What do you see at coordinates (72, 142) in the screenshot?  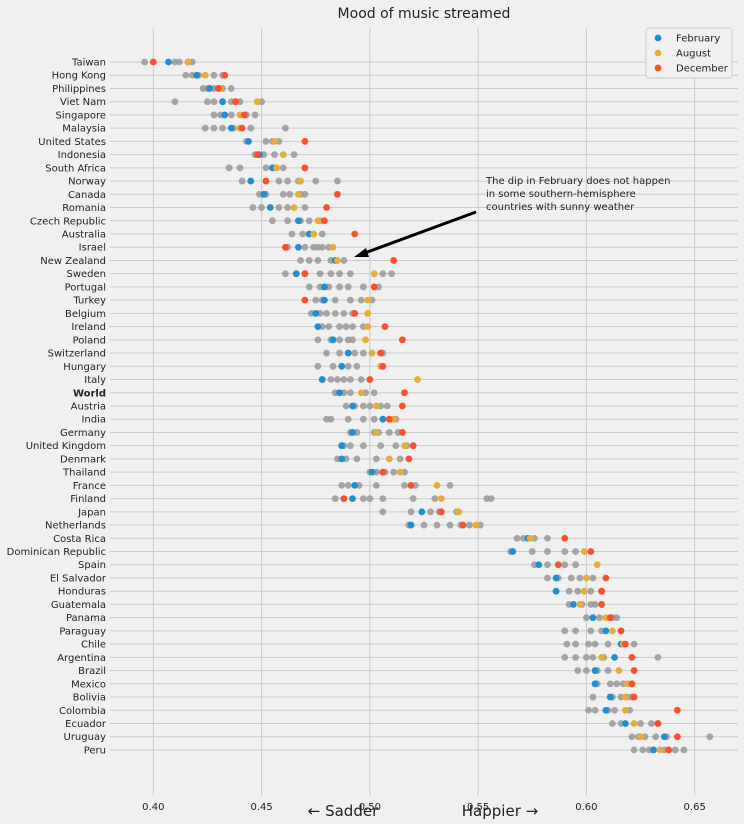 I see `y-tick-label: United States` at bounding box center [72, 142].